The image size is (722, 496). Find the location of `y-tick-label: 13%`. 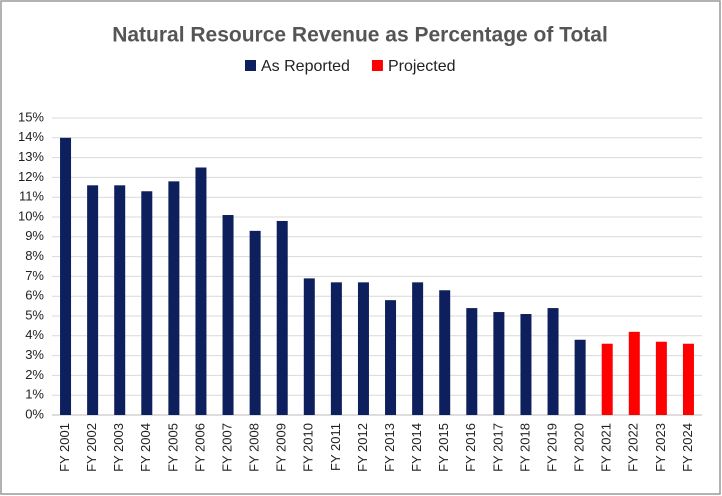

y-tick-label: 13% is located at coordinates (31, 156).